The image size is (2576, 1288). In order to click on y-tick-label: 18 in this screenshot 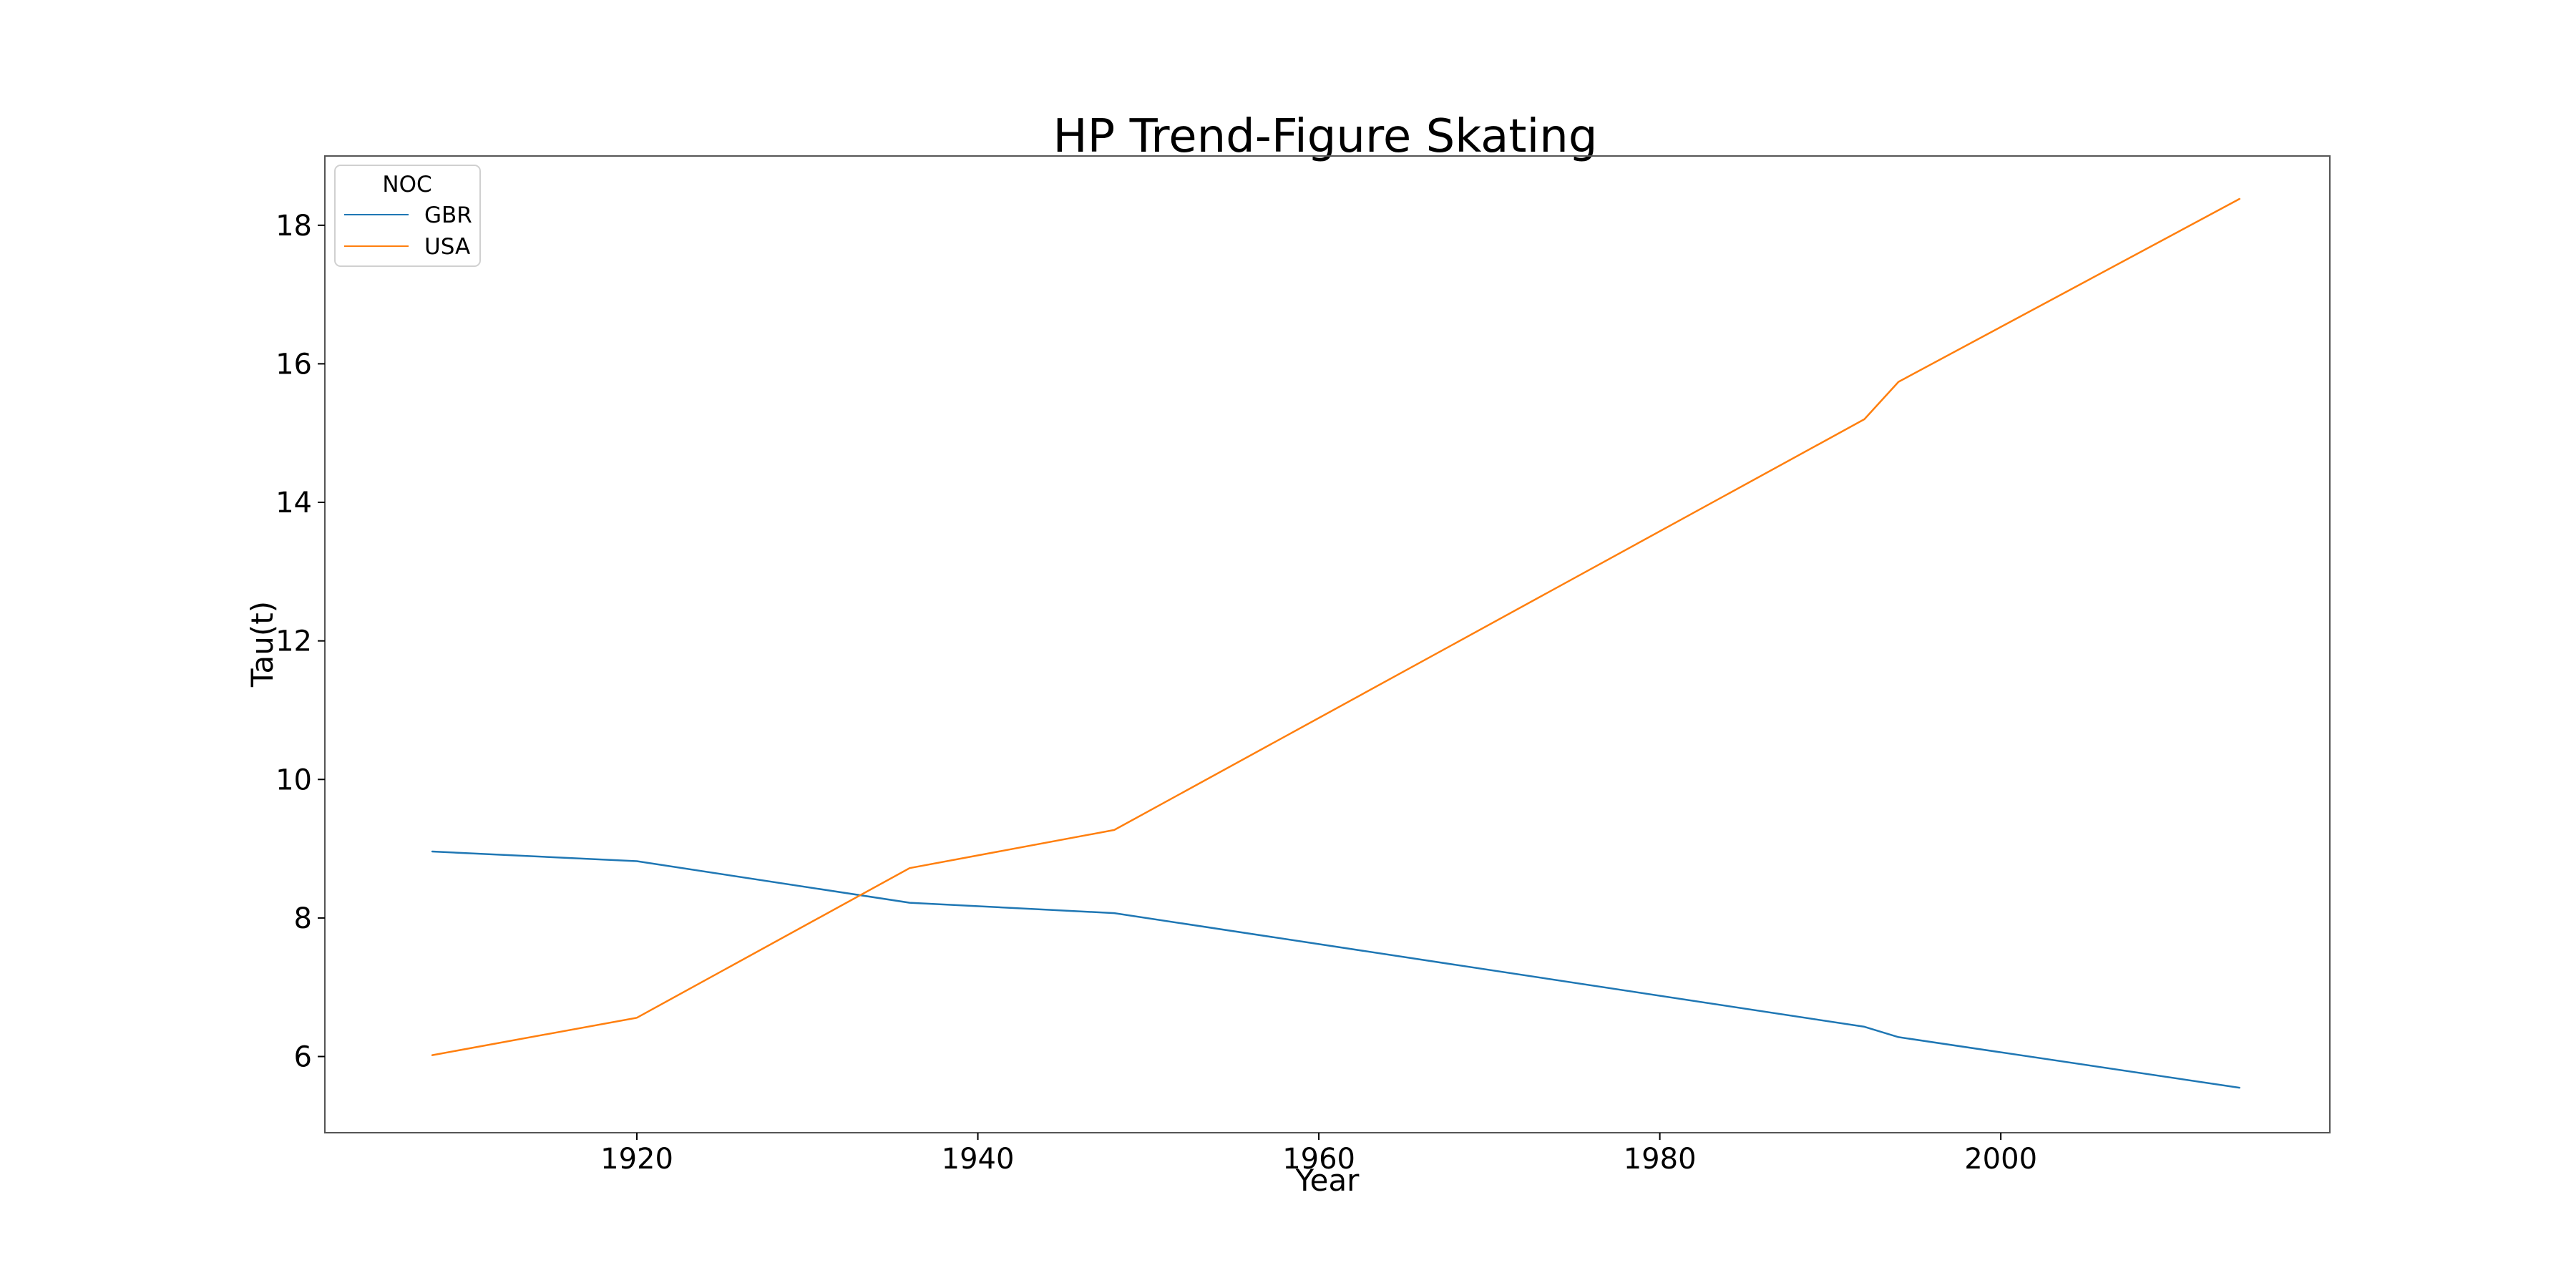, I will do `click(293, 226)`.